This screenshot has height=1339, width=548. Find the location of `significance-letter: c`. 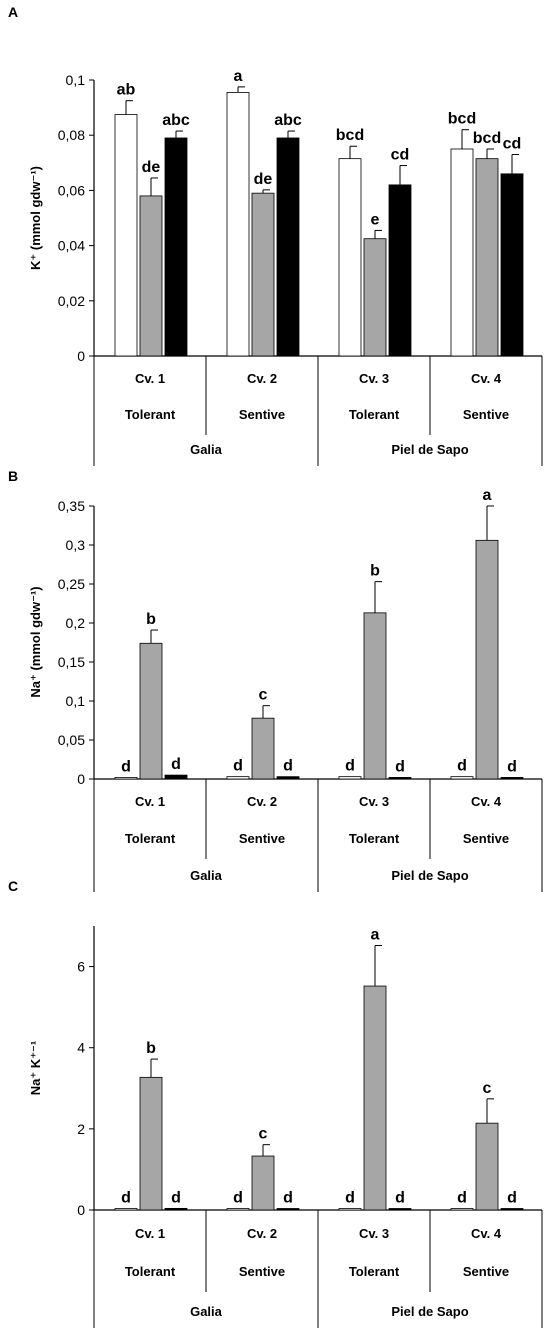

significance-letter: c is located at coordinates (263, 695).